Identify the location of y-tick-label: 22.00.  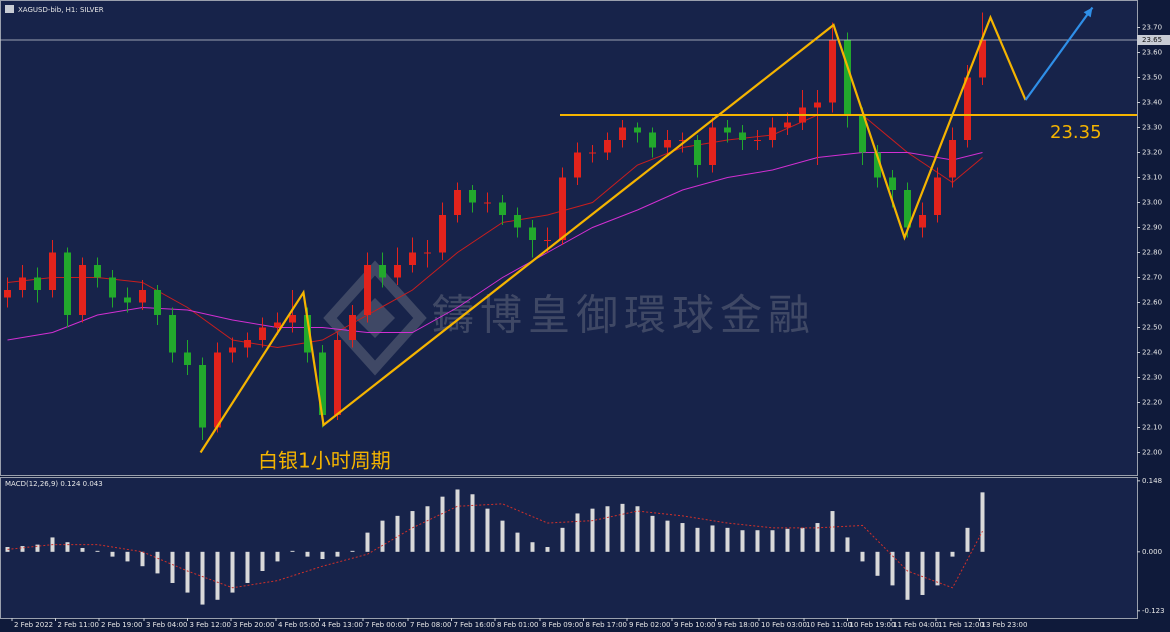
(1152, 453).